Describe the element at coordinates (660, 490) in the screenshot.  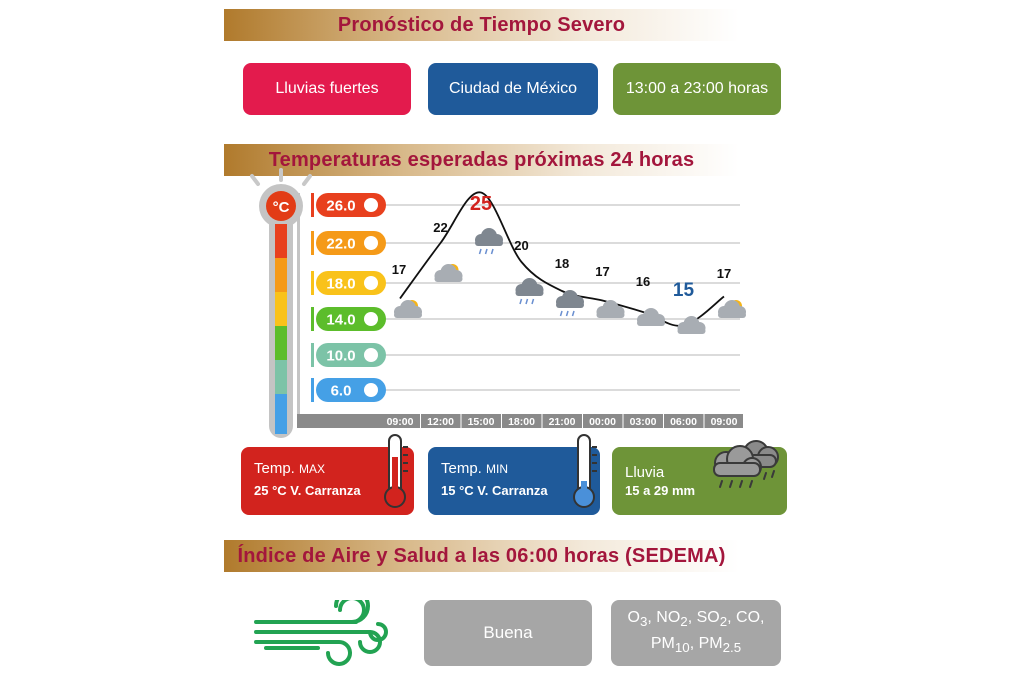
I see `rain-value: 15 a 29 mm` at that location.